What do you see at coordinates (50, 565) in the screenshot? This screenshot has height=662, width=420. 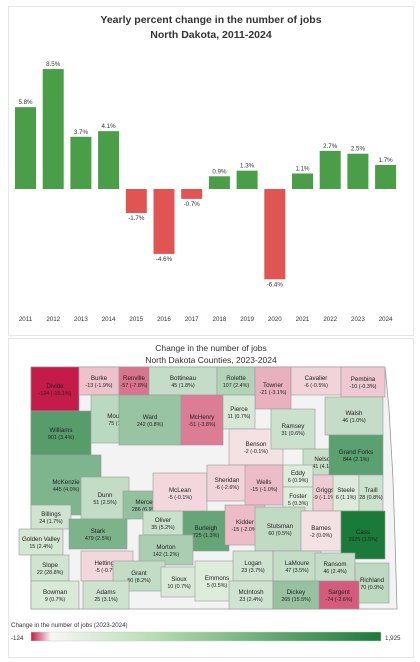 I see `county-name-slope: Slope` at bounding box center [50, 565].